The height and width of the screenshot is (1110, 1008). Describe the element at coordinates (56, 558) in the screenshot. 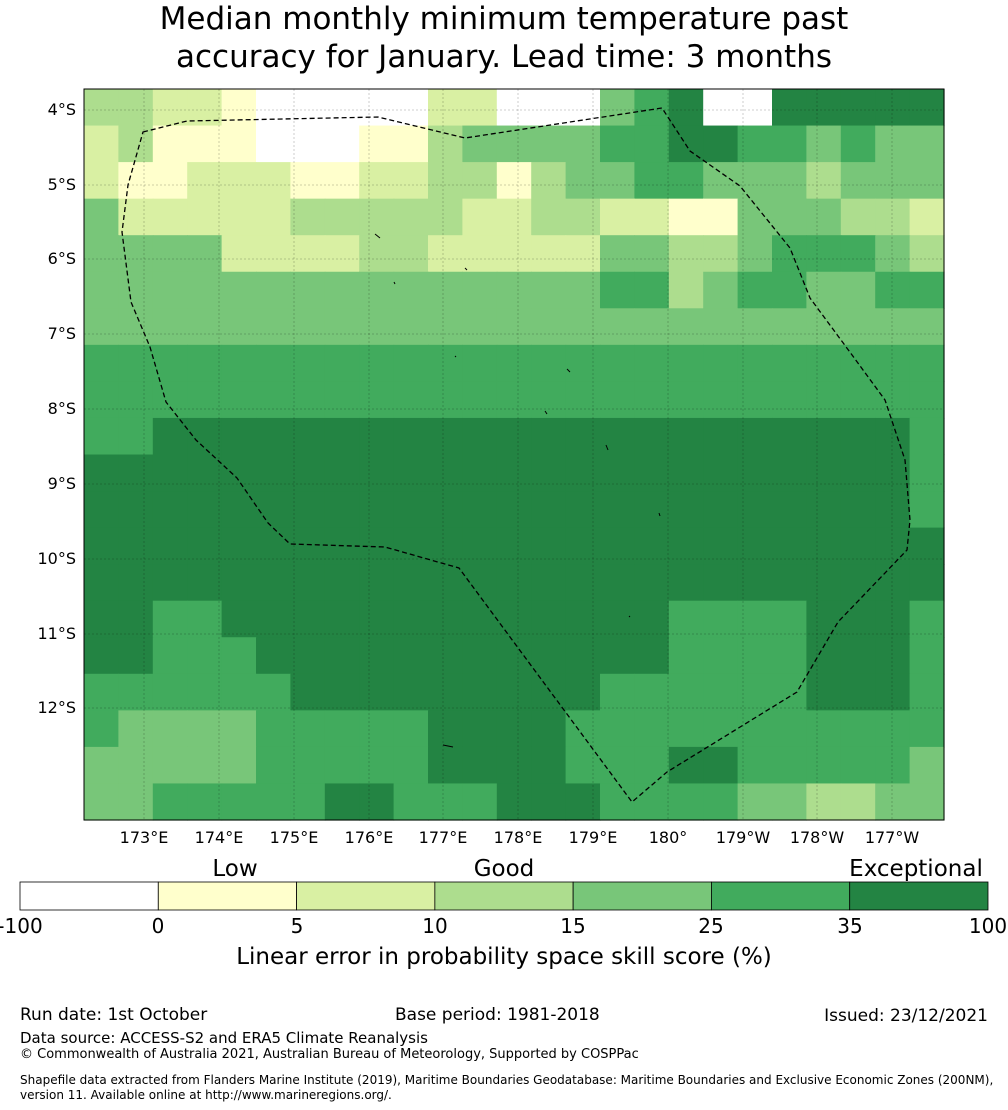

I see `lat-label: 10°S` at that location.